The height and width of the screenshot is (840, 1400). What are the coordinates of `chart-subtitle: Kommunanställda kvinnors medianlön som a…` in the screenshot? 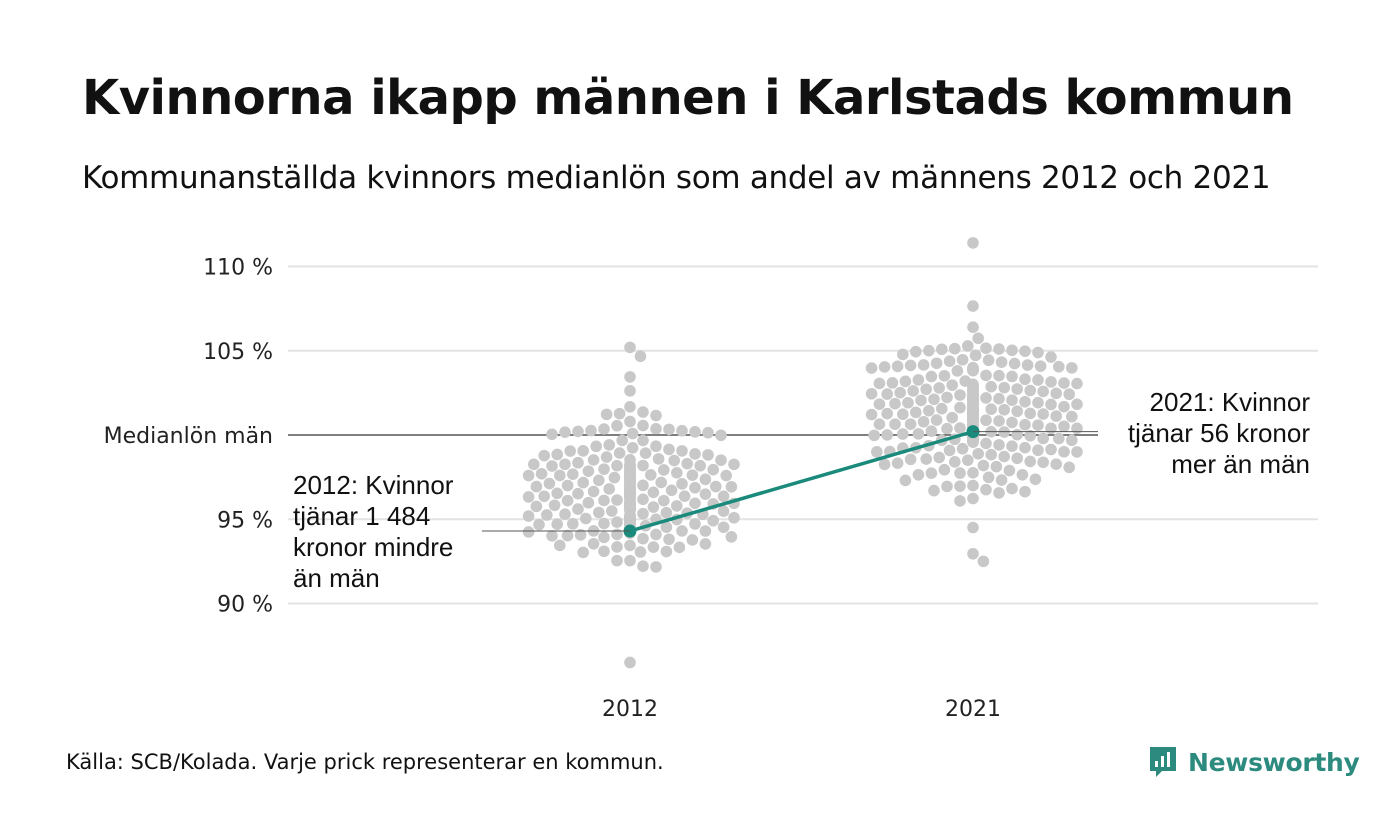 It's located at (676, 178).